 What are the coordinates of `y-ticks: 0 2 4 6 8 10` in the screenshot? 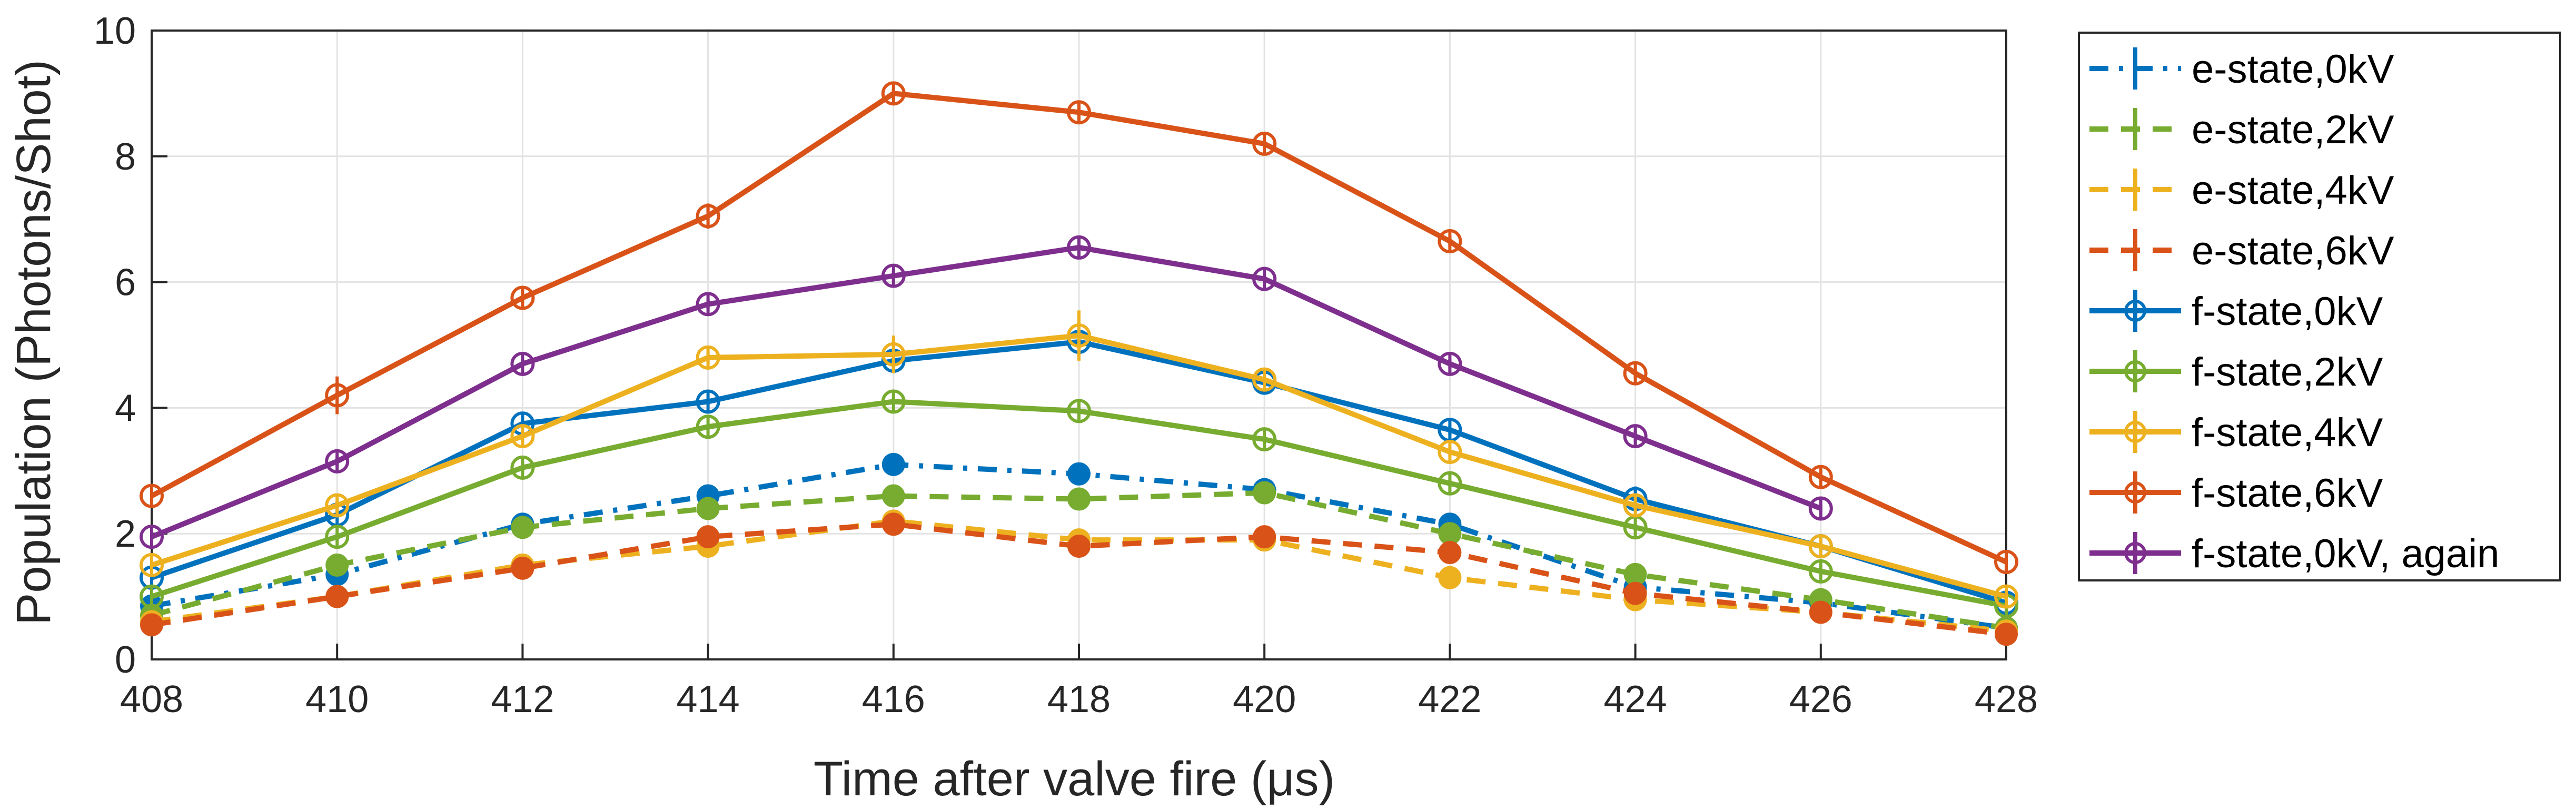 It's located at (130, 345).